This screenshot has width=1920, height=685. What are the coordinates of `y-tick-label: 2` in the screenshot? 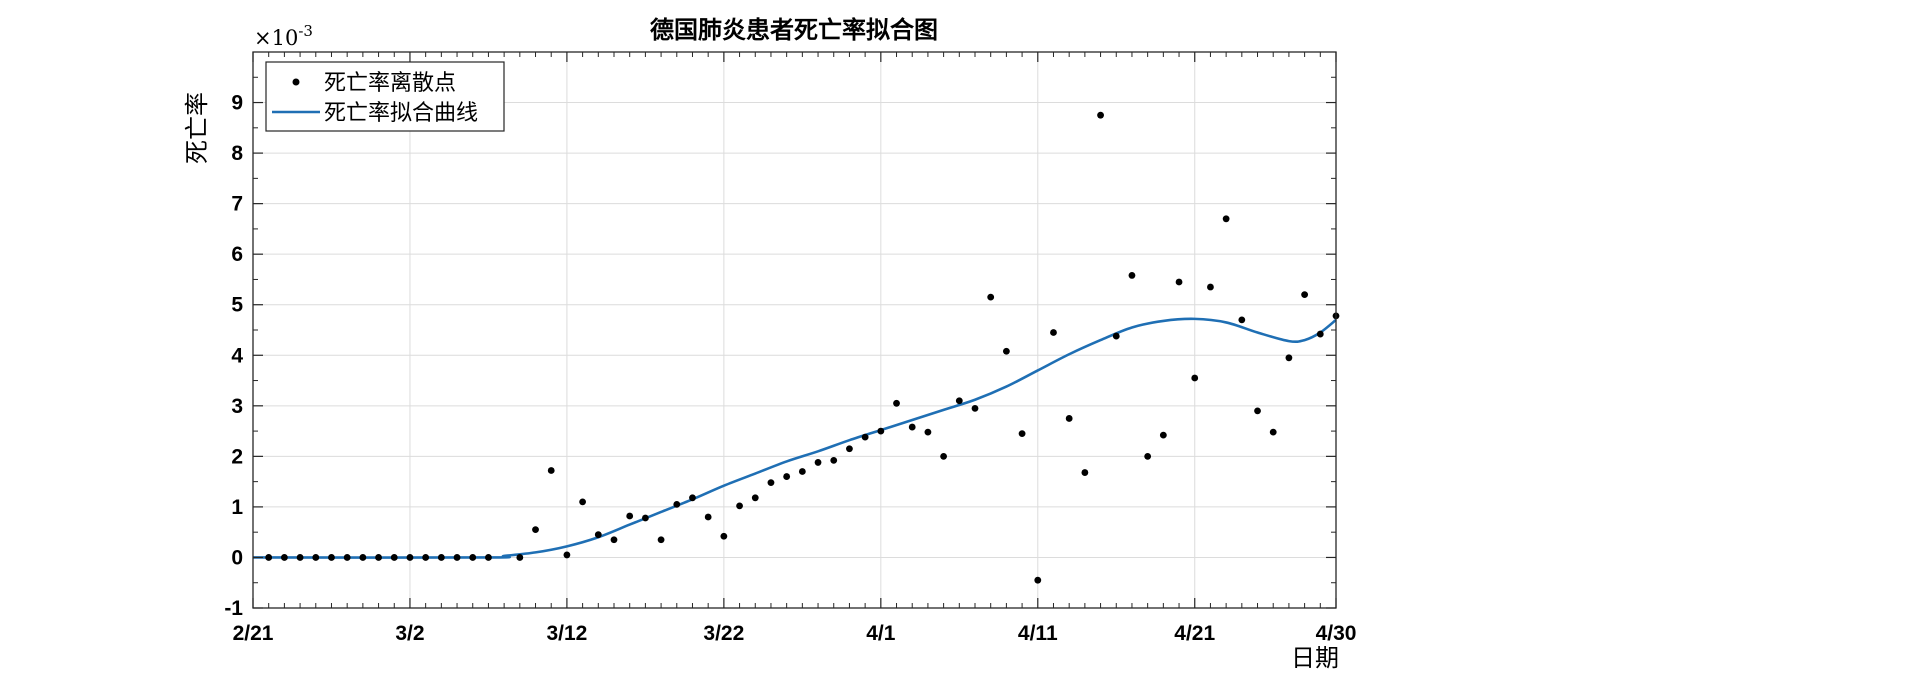 It's located at (237, 456).